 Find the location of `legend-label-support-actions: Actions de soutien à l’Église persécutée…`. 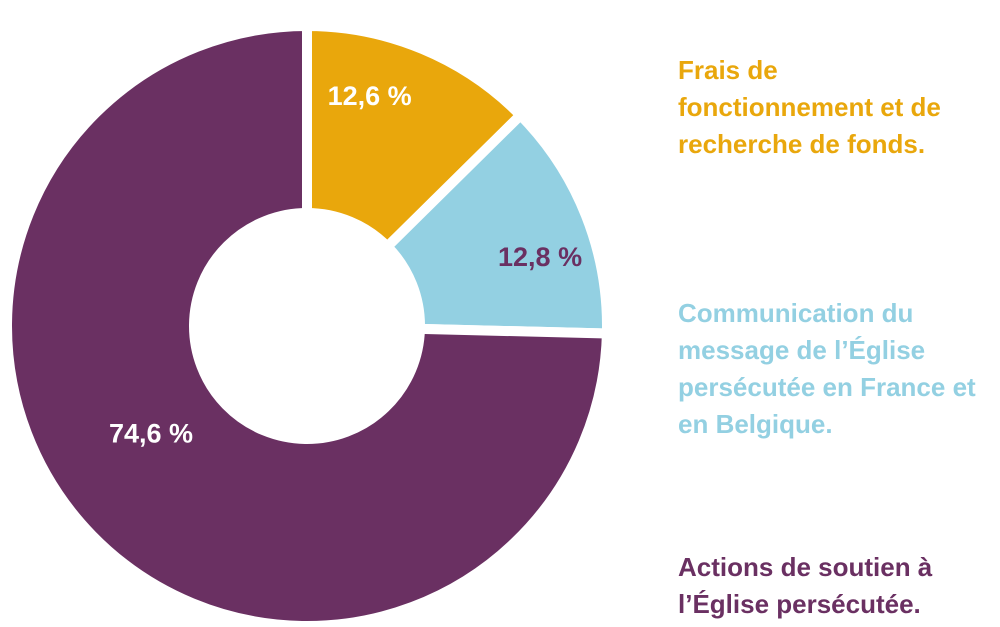

legend-label-support-actions: Actions de soutien à l’Église persécutée… is located at coordinates (805, 585).